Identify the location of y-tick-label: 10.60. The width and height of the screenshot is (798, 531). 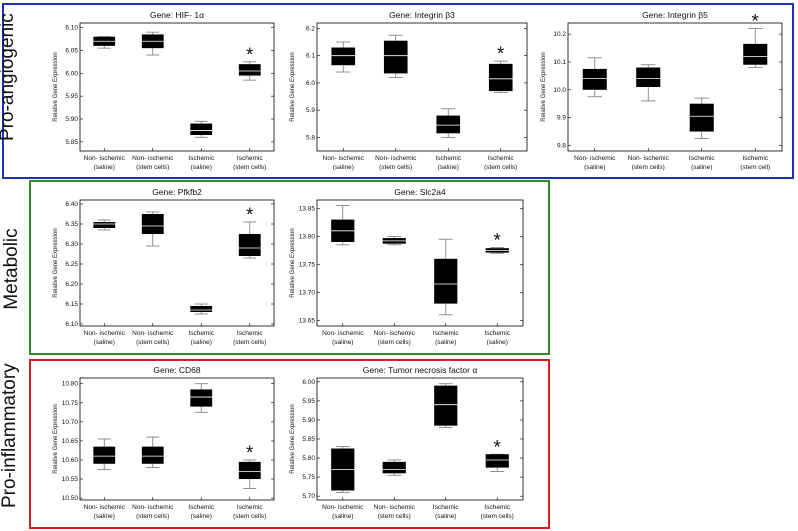
(70, 460).